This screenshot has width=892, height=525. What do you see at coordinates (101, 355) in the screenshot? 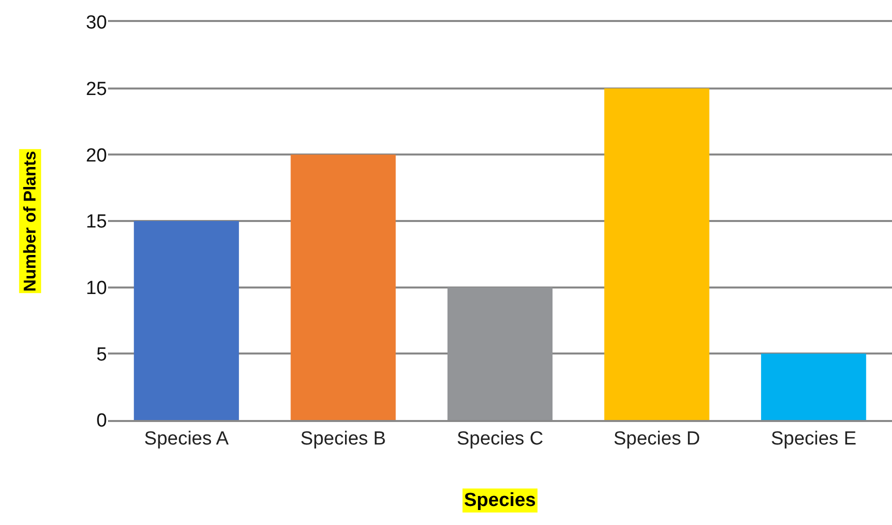
I see `y-tick-label: 5` at bounding box center [101, 355].